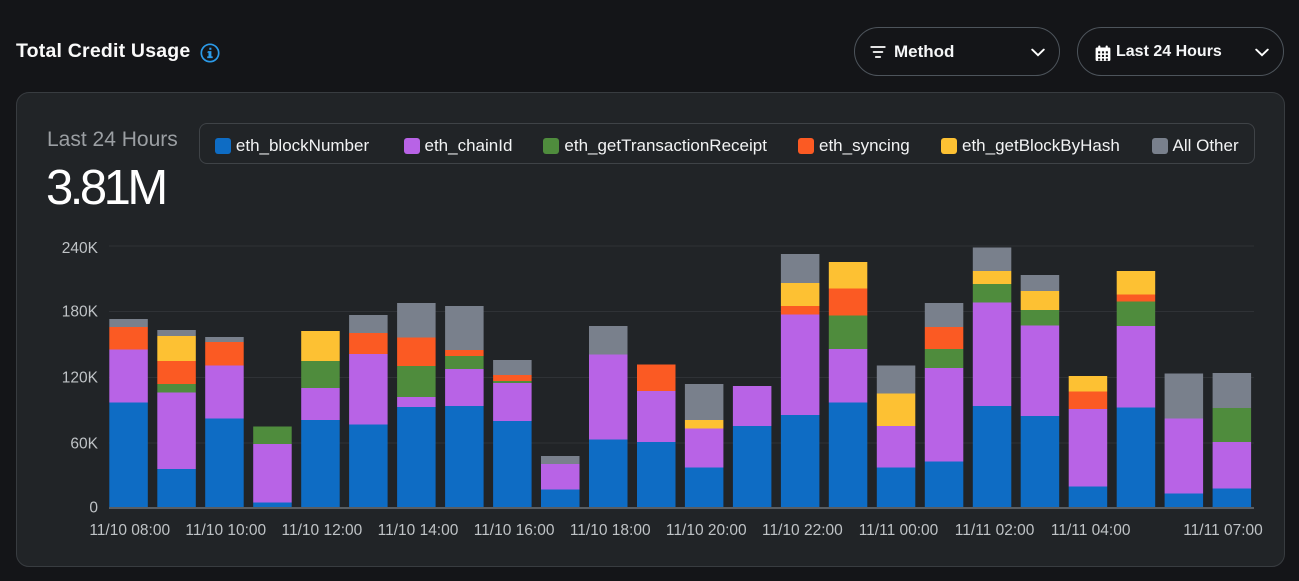 This screenshot has height=581, width=1299. Describe the element at coordinates (899, 530) in the screenshot. I see `svg-text: 11/11 00:00` at that location.